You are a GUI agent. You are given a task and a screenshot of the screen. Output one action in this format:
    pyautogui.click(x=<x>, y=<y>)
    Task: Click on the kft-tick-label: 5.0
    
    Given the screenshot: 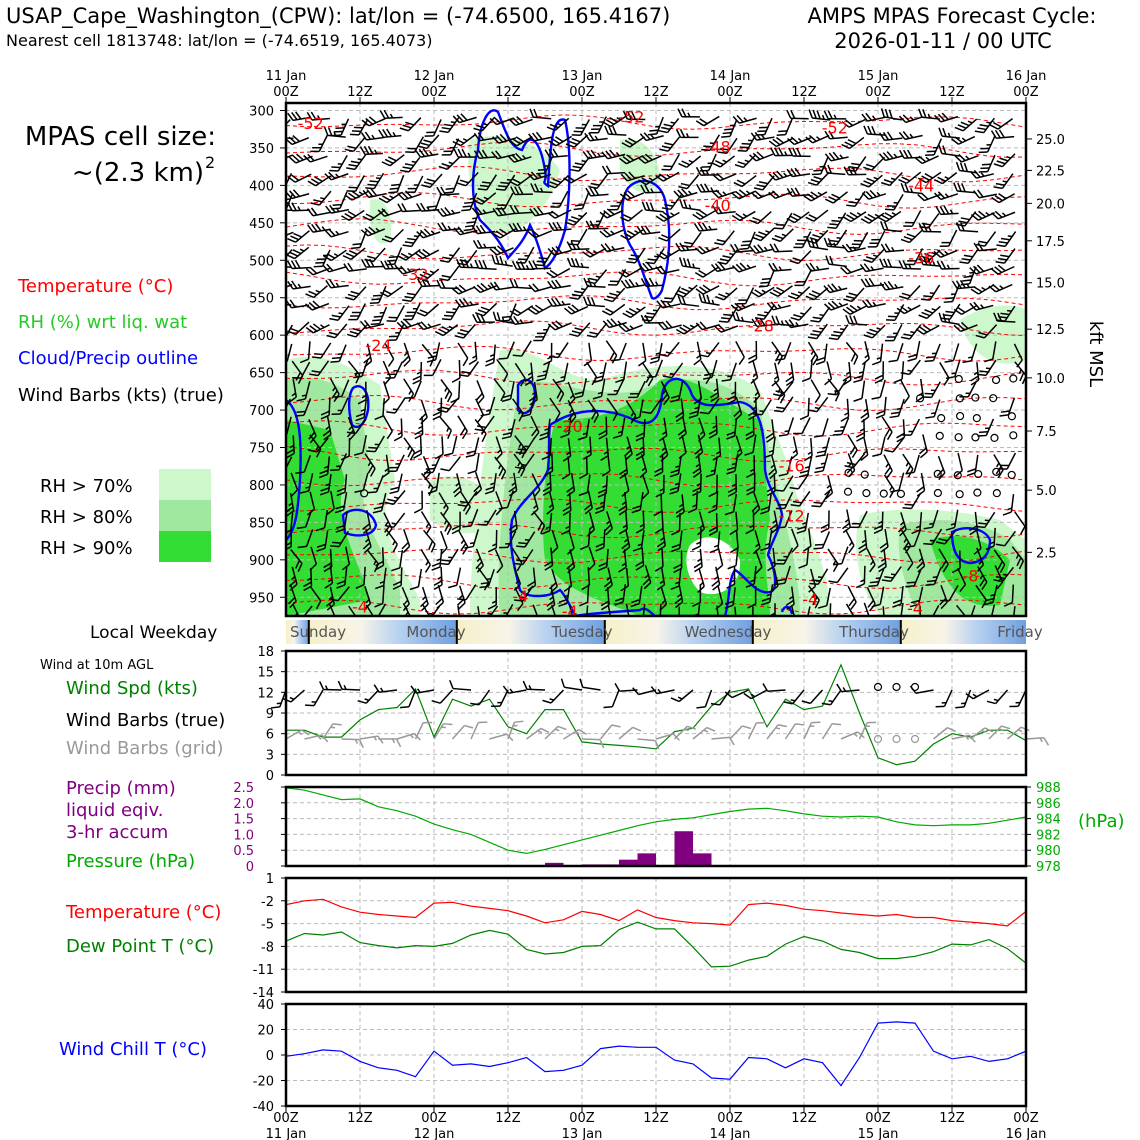 What is the action you would take?
    pyautogui.click(x=1046, y=491)
    